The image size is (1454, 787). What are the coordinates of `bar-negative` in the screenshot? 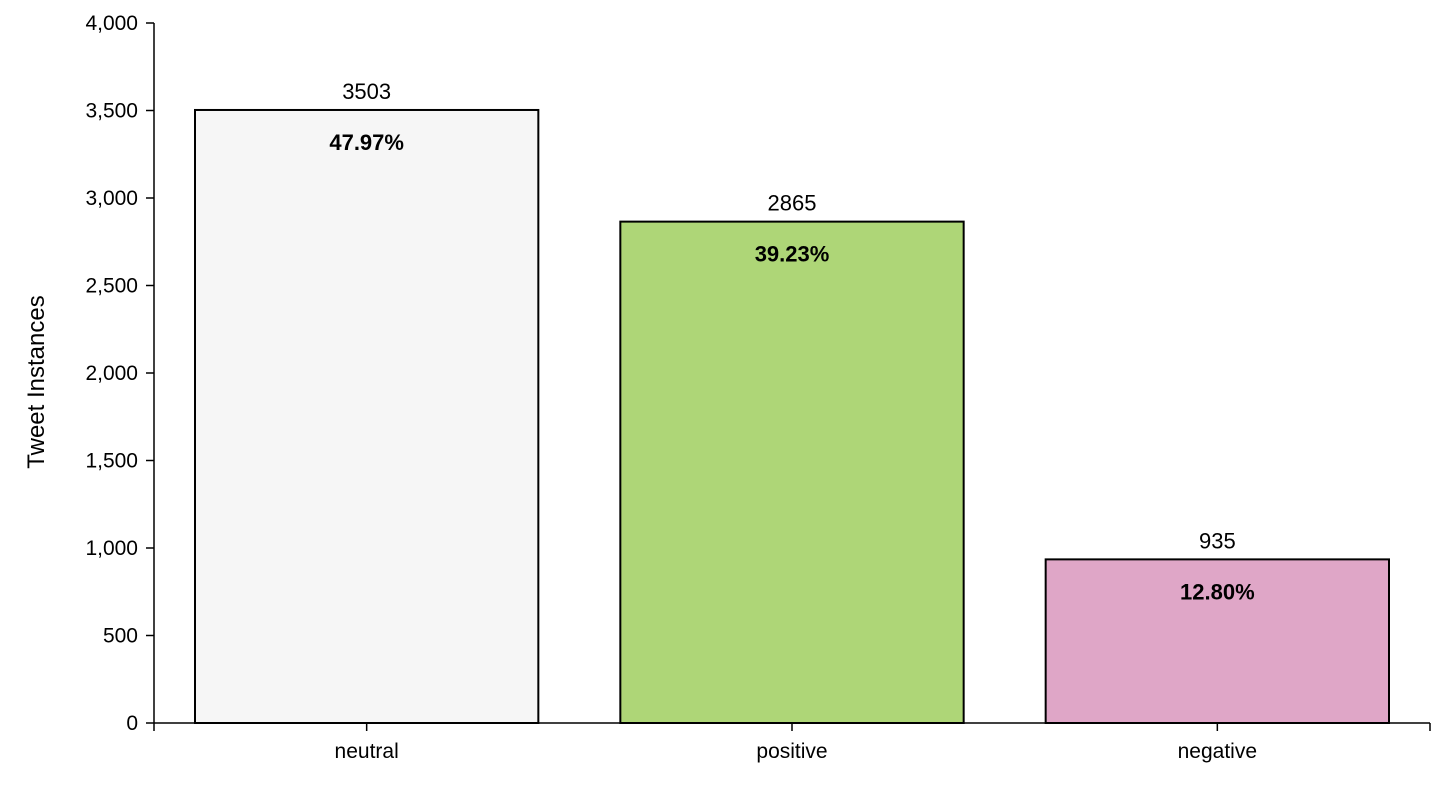 It's located at (1217, 641).